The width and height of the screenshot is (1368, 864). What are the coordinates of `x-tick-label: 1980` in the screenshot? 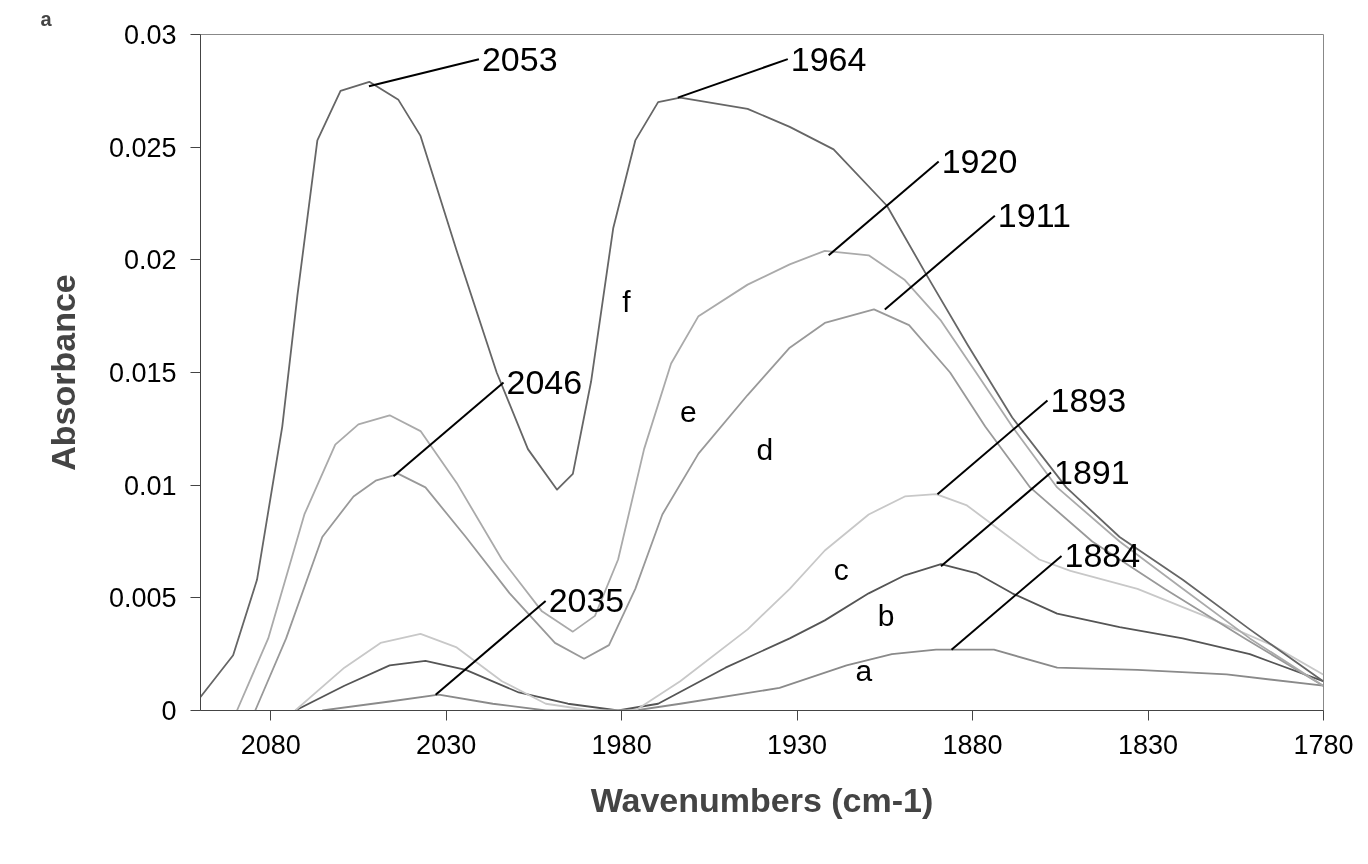 It's located at (621, 744).